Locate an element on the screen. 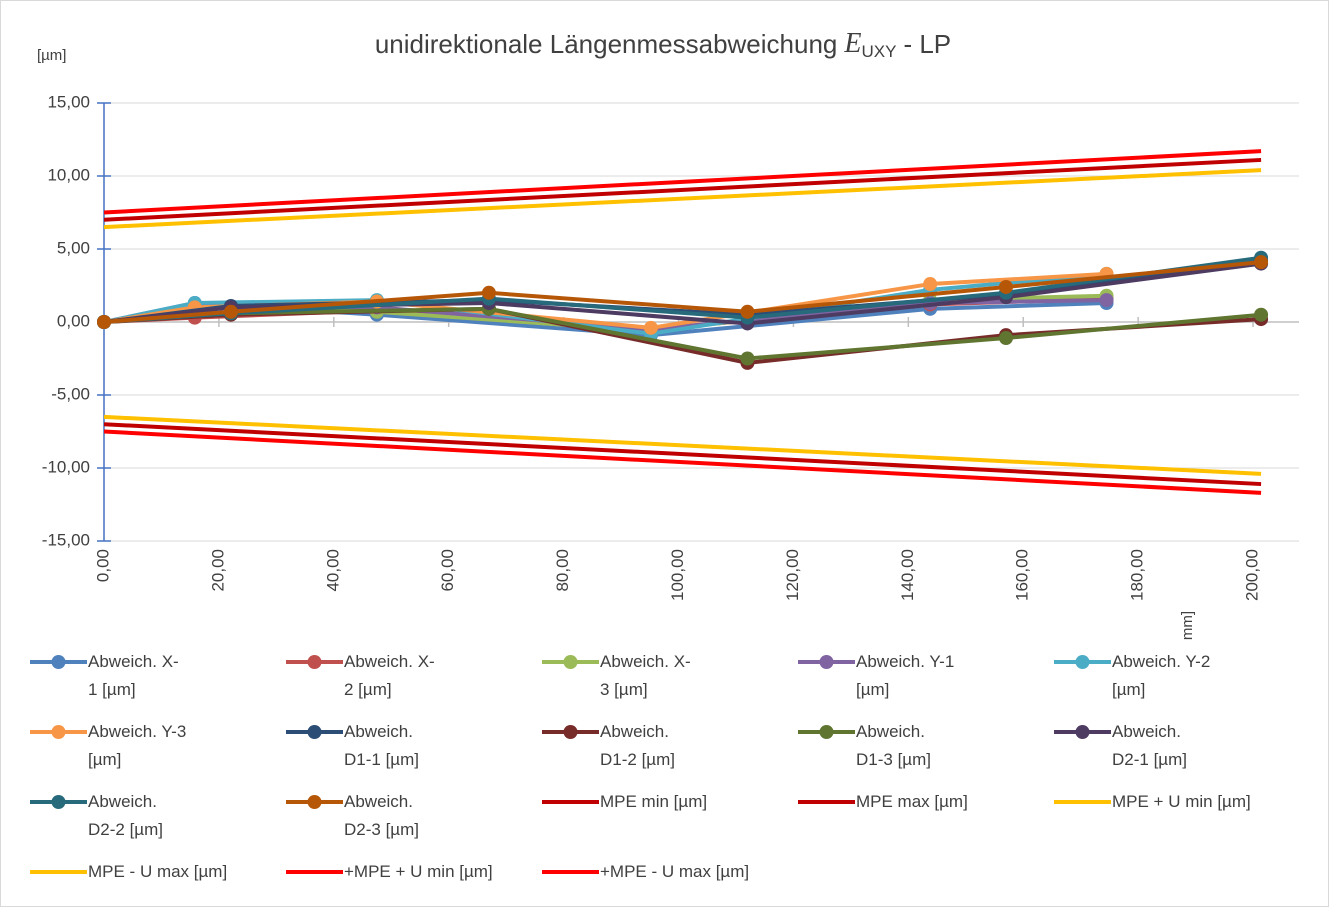 This screenshot has width=1329, height=907. legend-item: MPE - U max [µm] is located at coordinates (158, 872).